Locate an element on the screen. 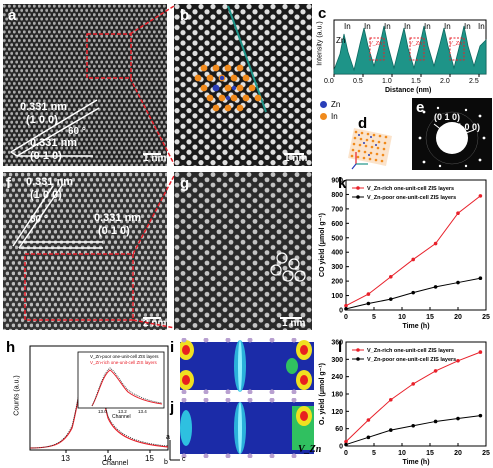 Image resolution: width=493 pixels, height=468 pixels. panel-label-j: j is located at coordinates (172, 407).